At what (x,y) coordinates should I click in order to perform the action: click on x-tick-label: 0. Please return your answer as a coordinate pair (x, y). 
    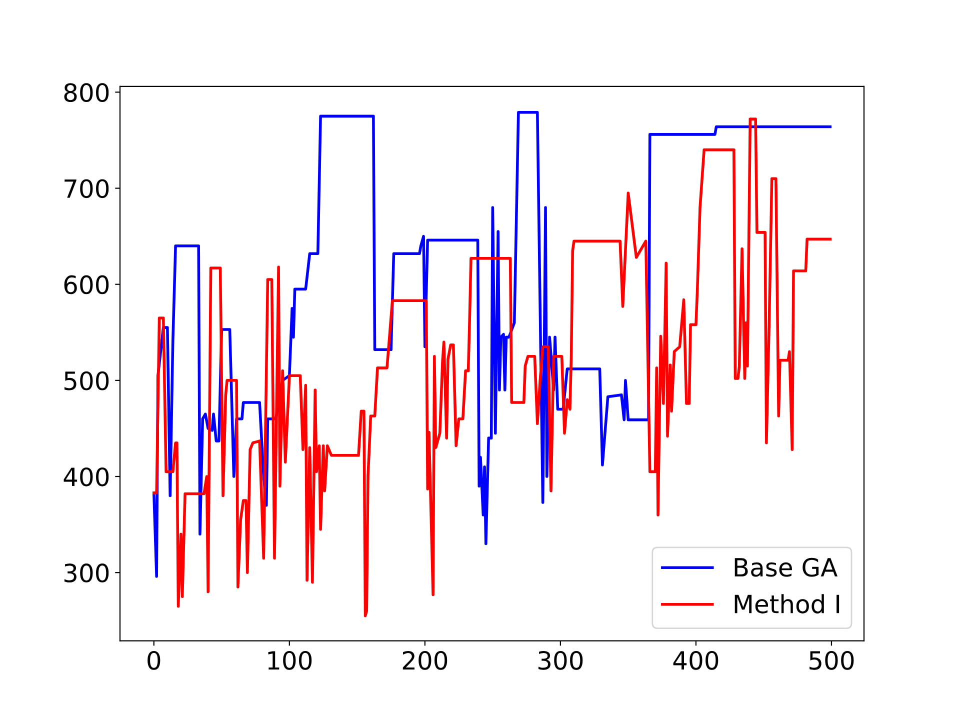
    Looking at the image, I should click on (154, 660).